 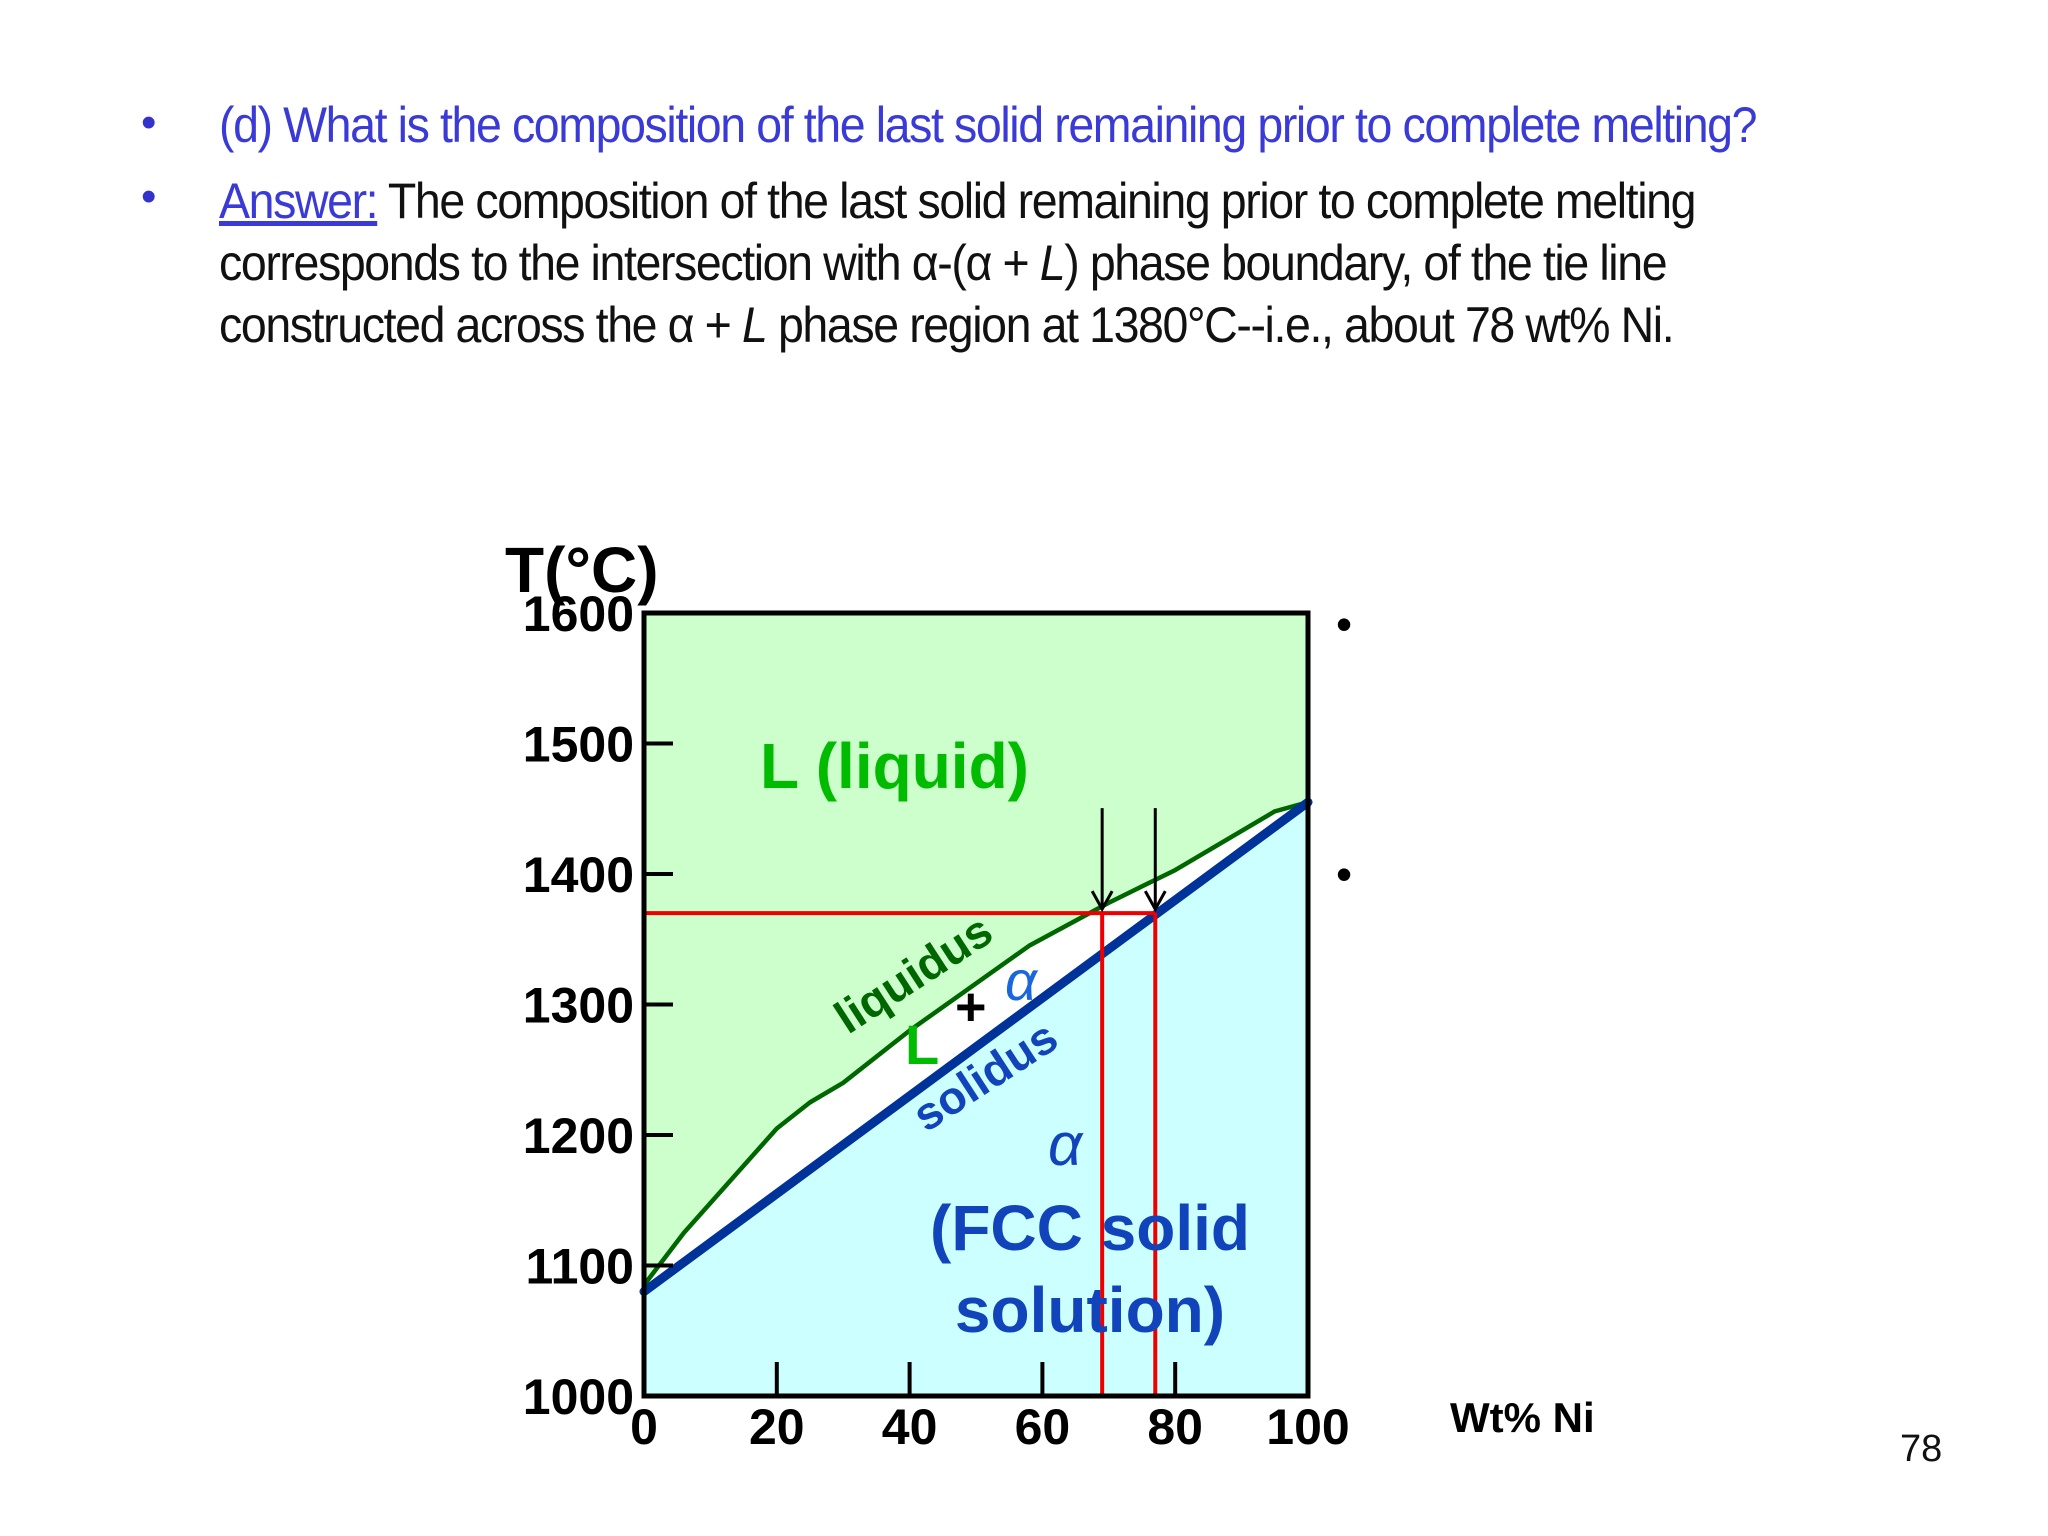 What do you see at coordinates (580, 1267) in the screenshot?
I see `y-tick-label: 1100` at bounding box center [580, 1267].